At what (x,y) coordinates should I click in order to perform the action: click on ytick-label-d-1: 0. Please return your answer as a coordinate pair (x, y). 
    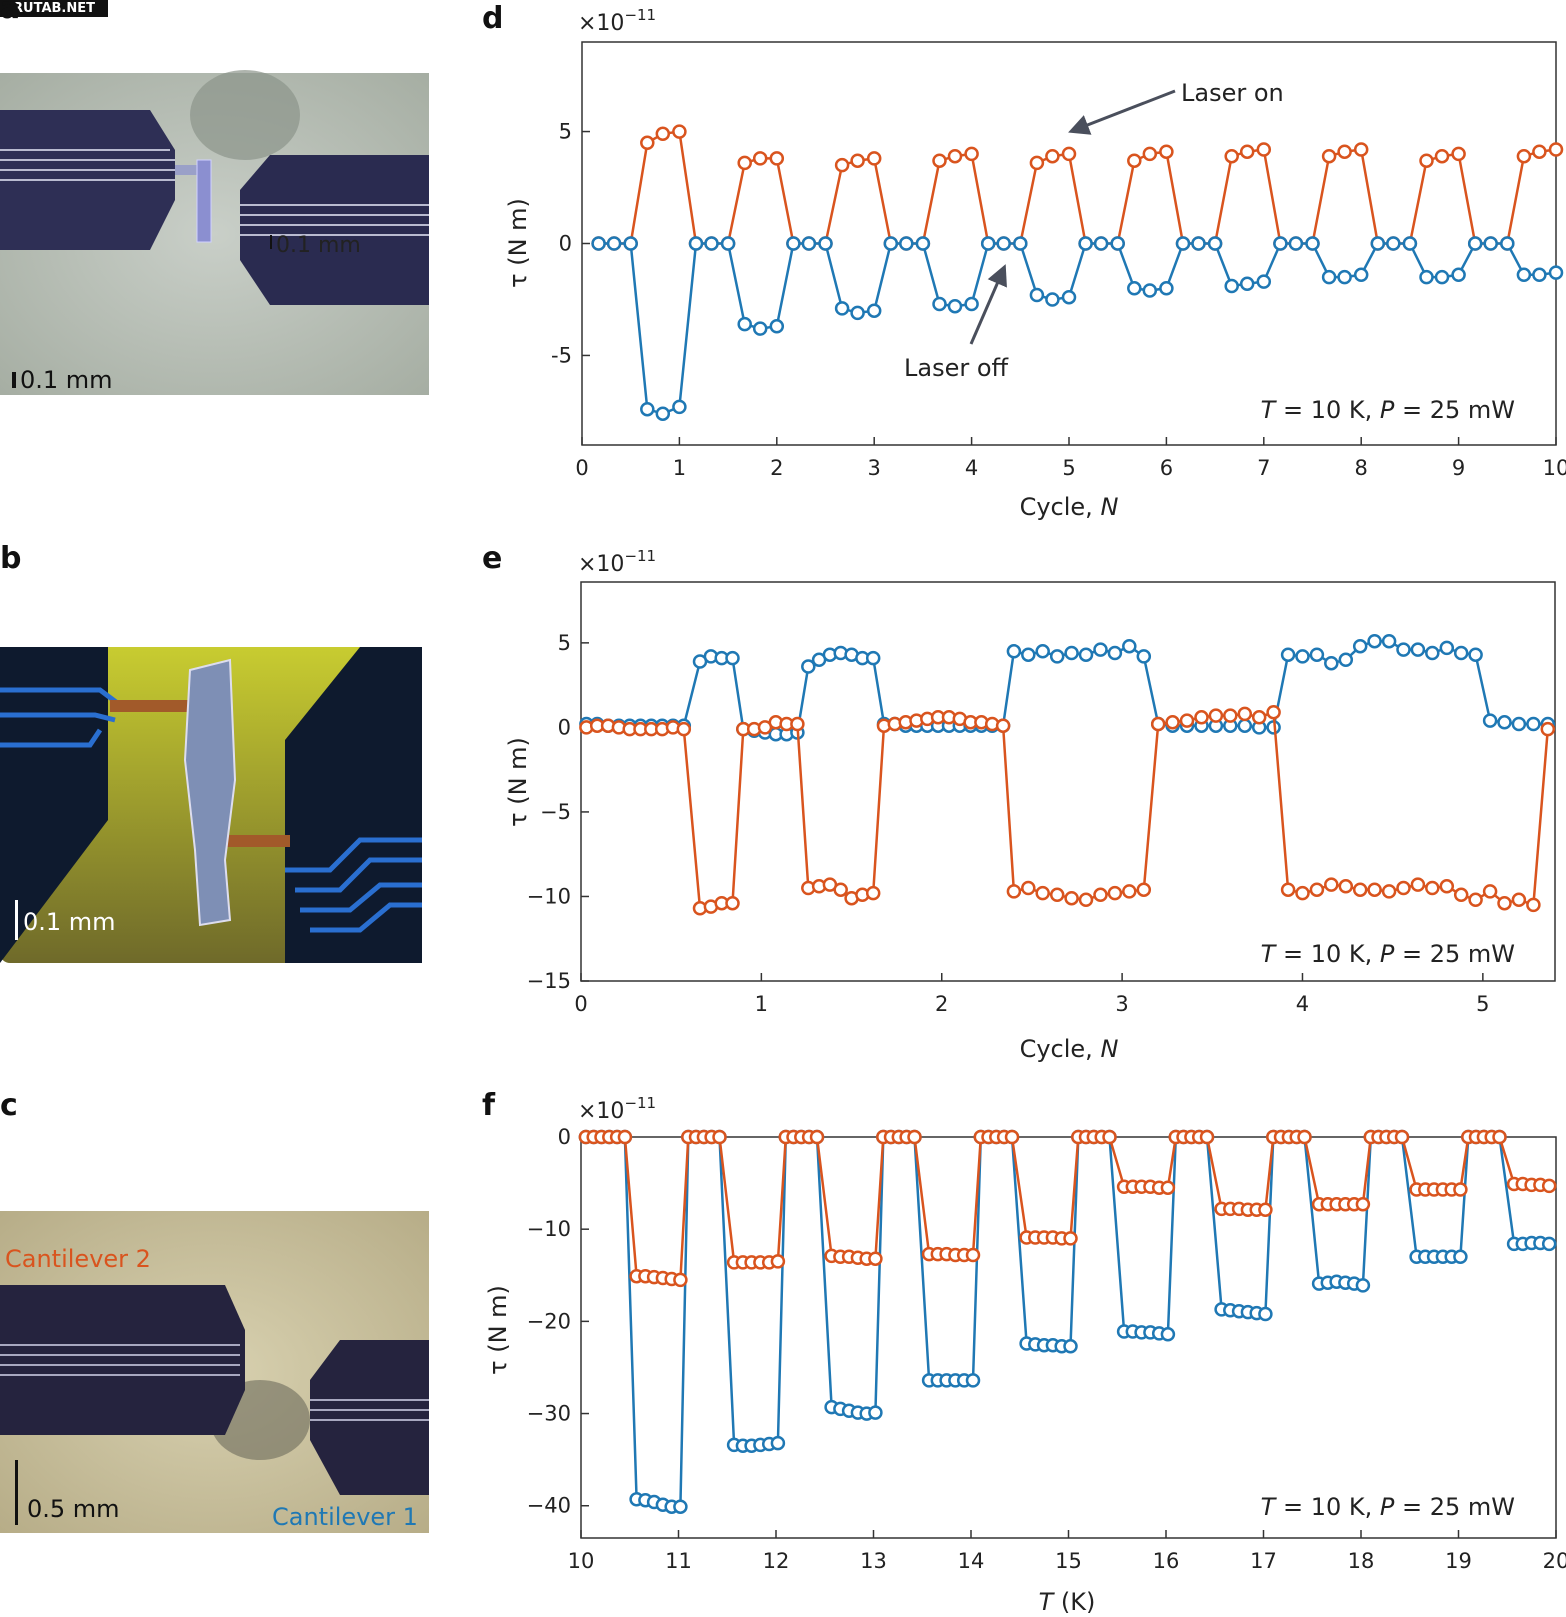
    Looking at the image, I should click on (565, 244).